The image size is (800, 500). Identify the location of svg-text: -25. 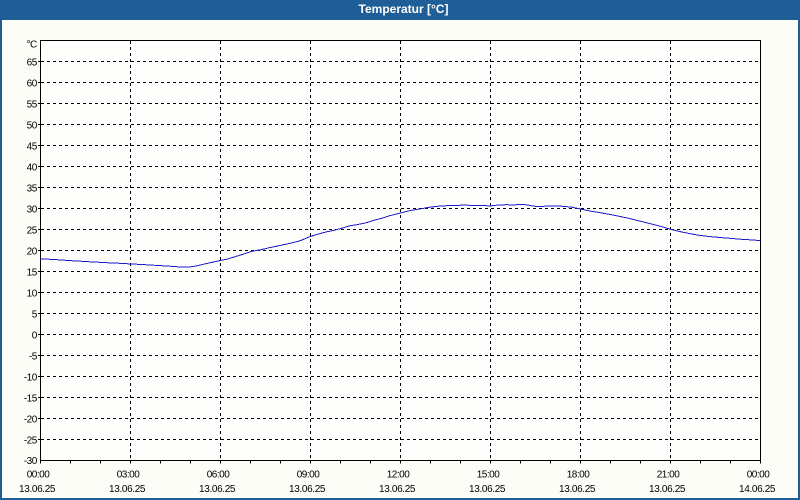
(31, 441).